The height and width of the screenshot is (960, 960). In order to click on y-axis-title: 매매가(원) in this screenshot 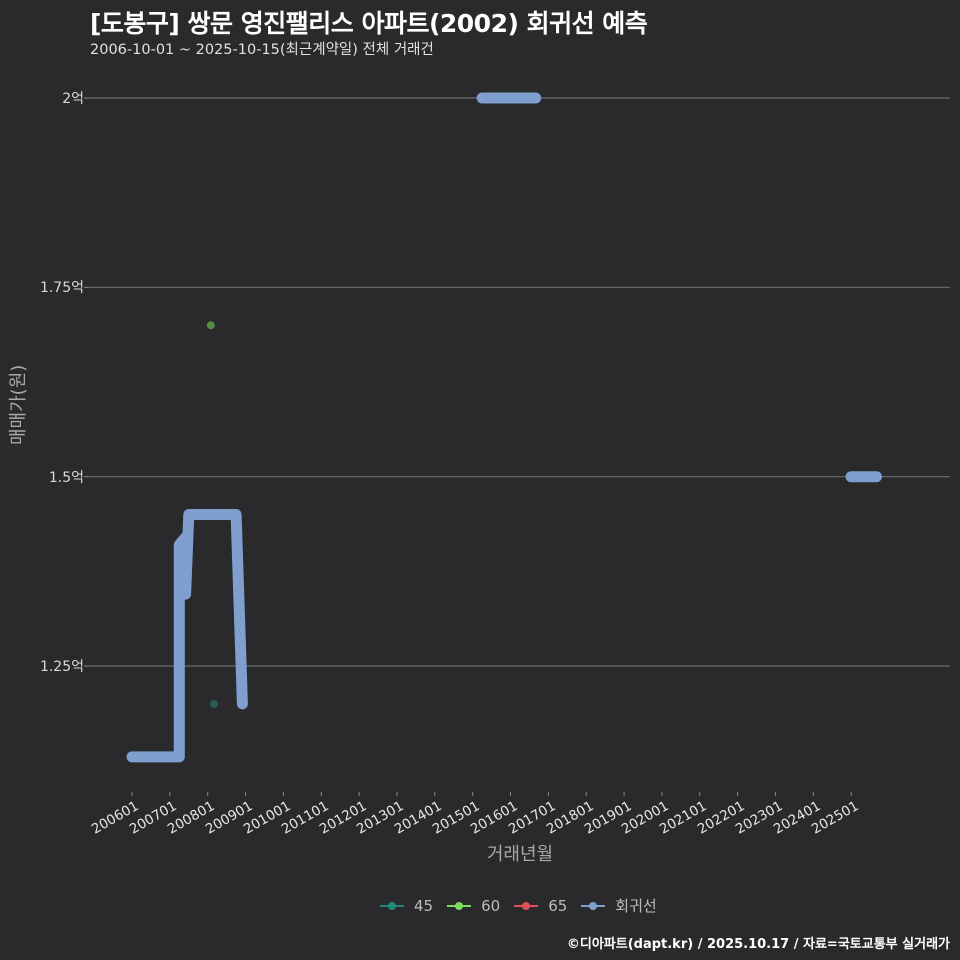, I will do `click(17, 405)`.